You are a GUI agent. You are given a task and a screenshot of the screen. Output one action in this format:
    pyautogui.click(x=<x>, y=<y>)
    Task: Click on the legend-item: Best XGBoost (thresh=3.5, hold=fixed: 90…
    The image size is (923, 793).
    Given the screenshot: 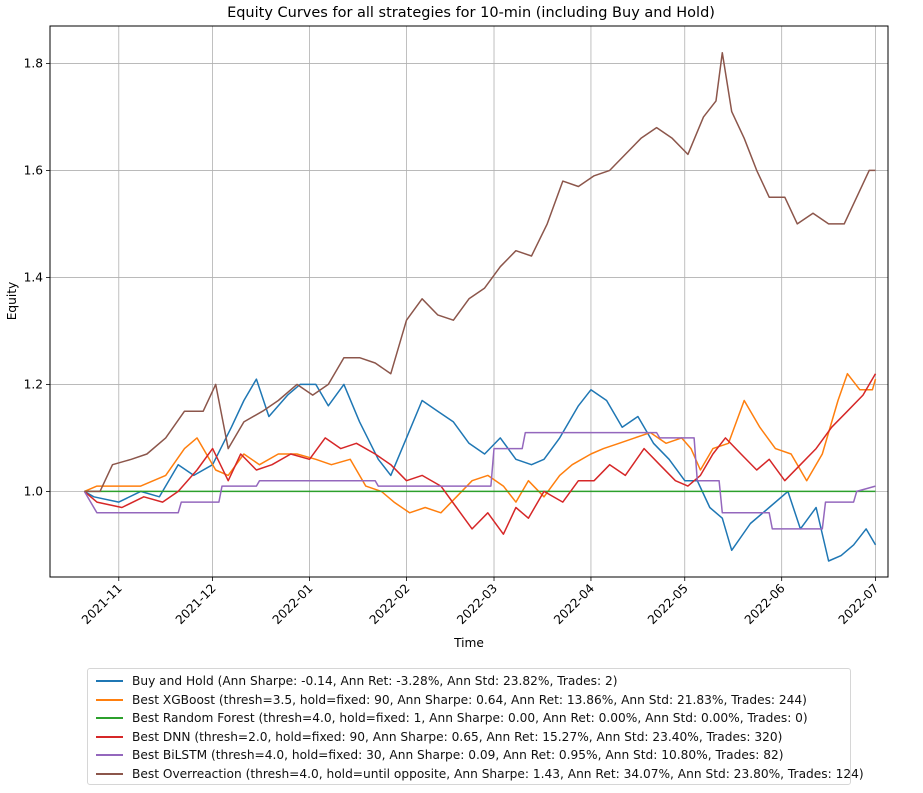 What is the action you would take?
    pyautogui.click(x=469, y=700)
    